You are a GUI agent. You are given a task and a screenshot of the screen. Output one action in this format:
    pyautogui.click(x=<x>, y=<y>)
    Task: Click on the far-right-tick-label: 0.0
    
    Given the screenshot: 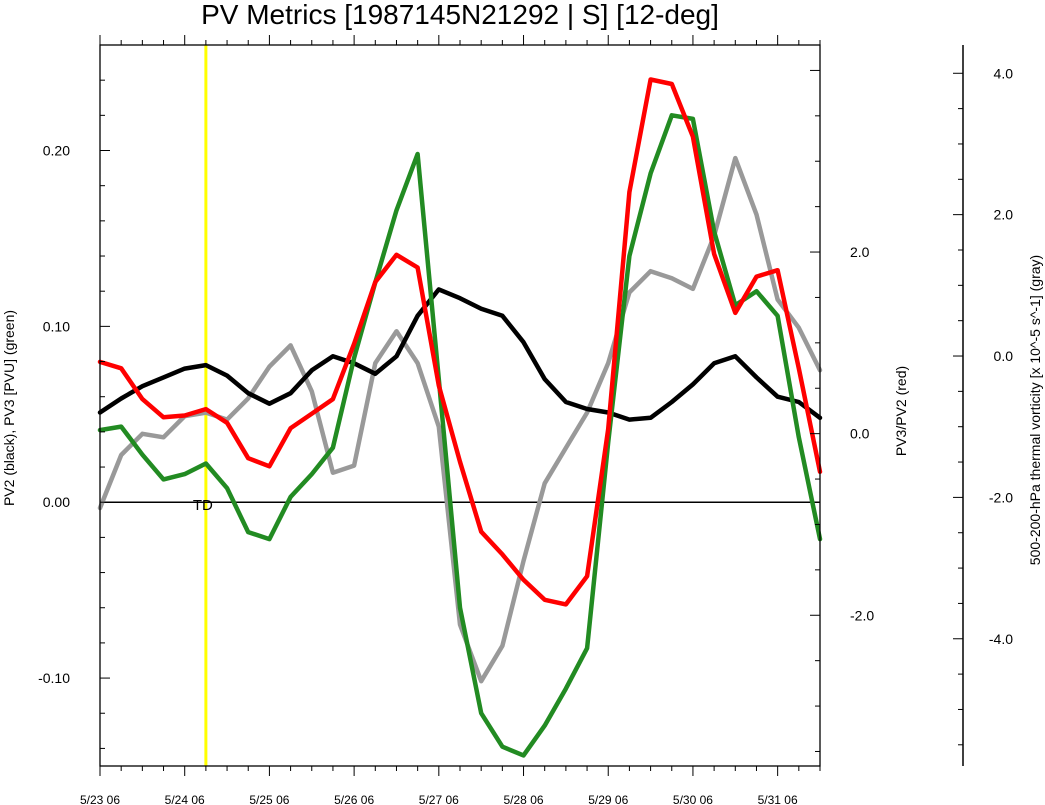 What is the action you would take?
    pyautogui.click(x=1004, y=356)
    